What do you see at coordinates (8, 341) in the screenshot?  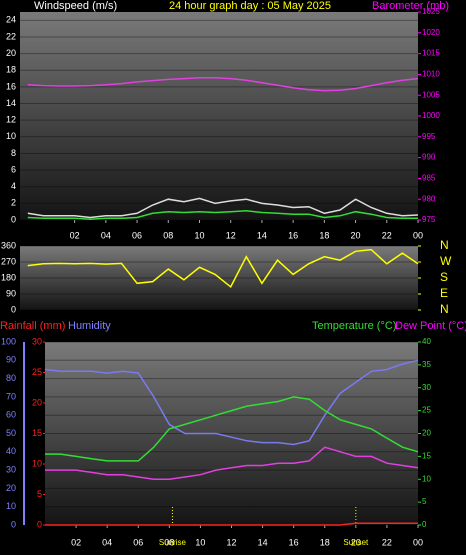 I see `y-tick-label: 100` at bounding box center [8, 341].